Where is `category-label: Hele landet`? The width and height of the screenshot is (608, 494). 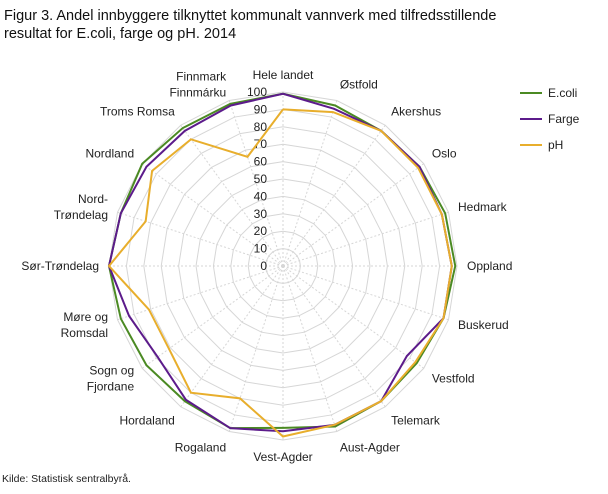
category-label: Hele landet is located at coordinates (283, 75).